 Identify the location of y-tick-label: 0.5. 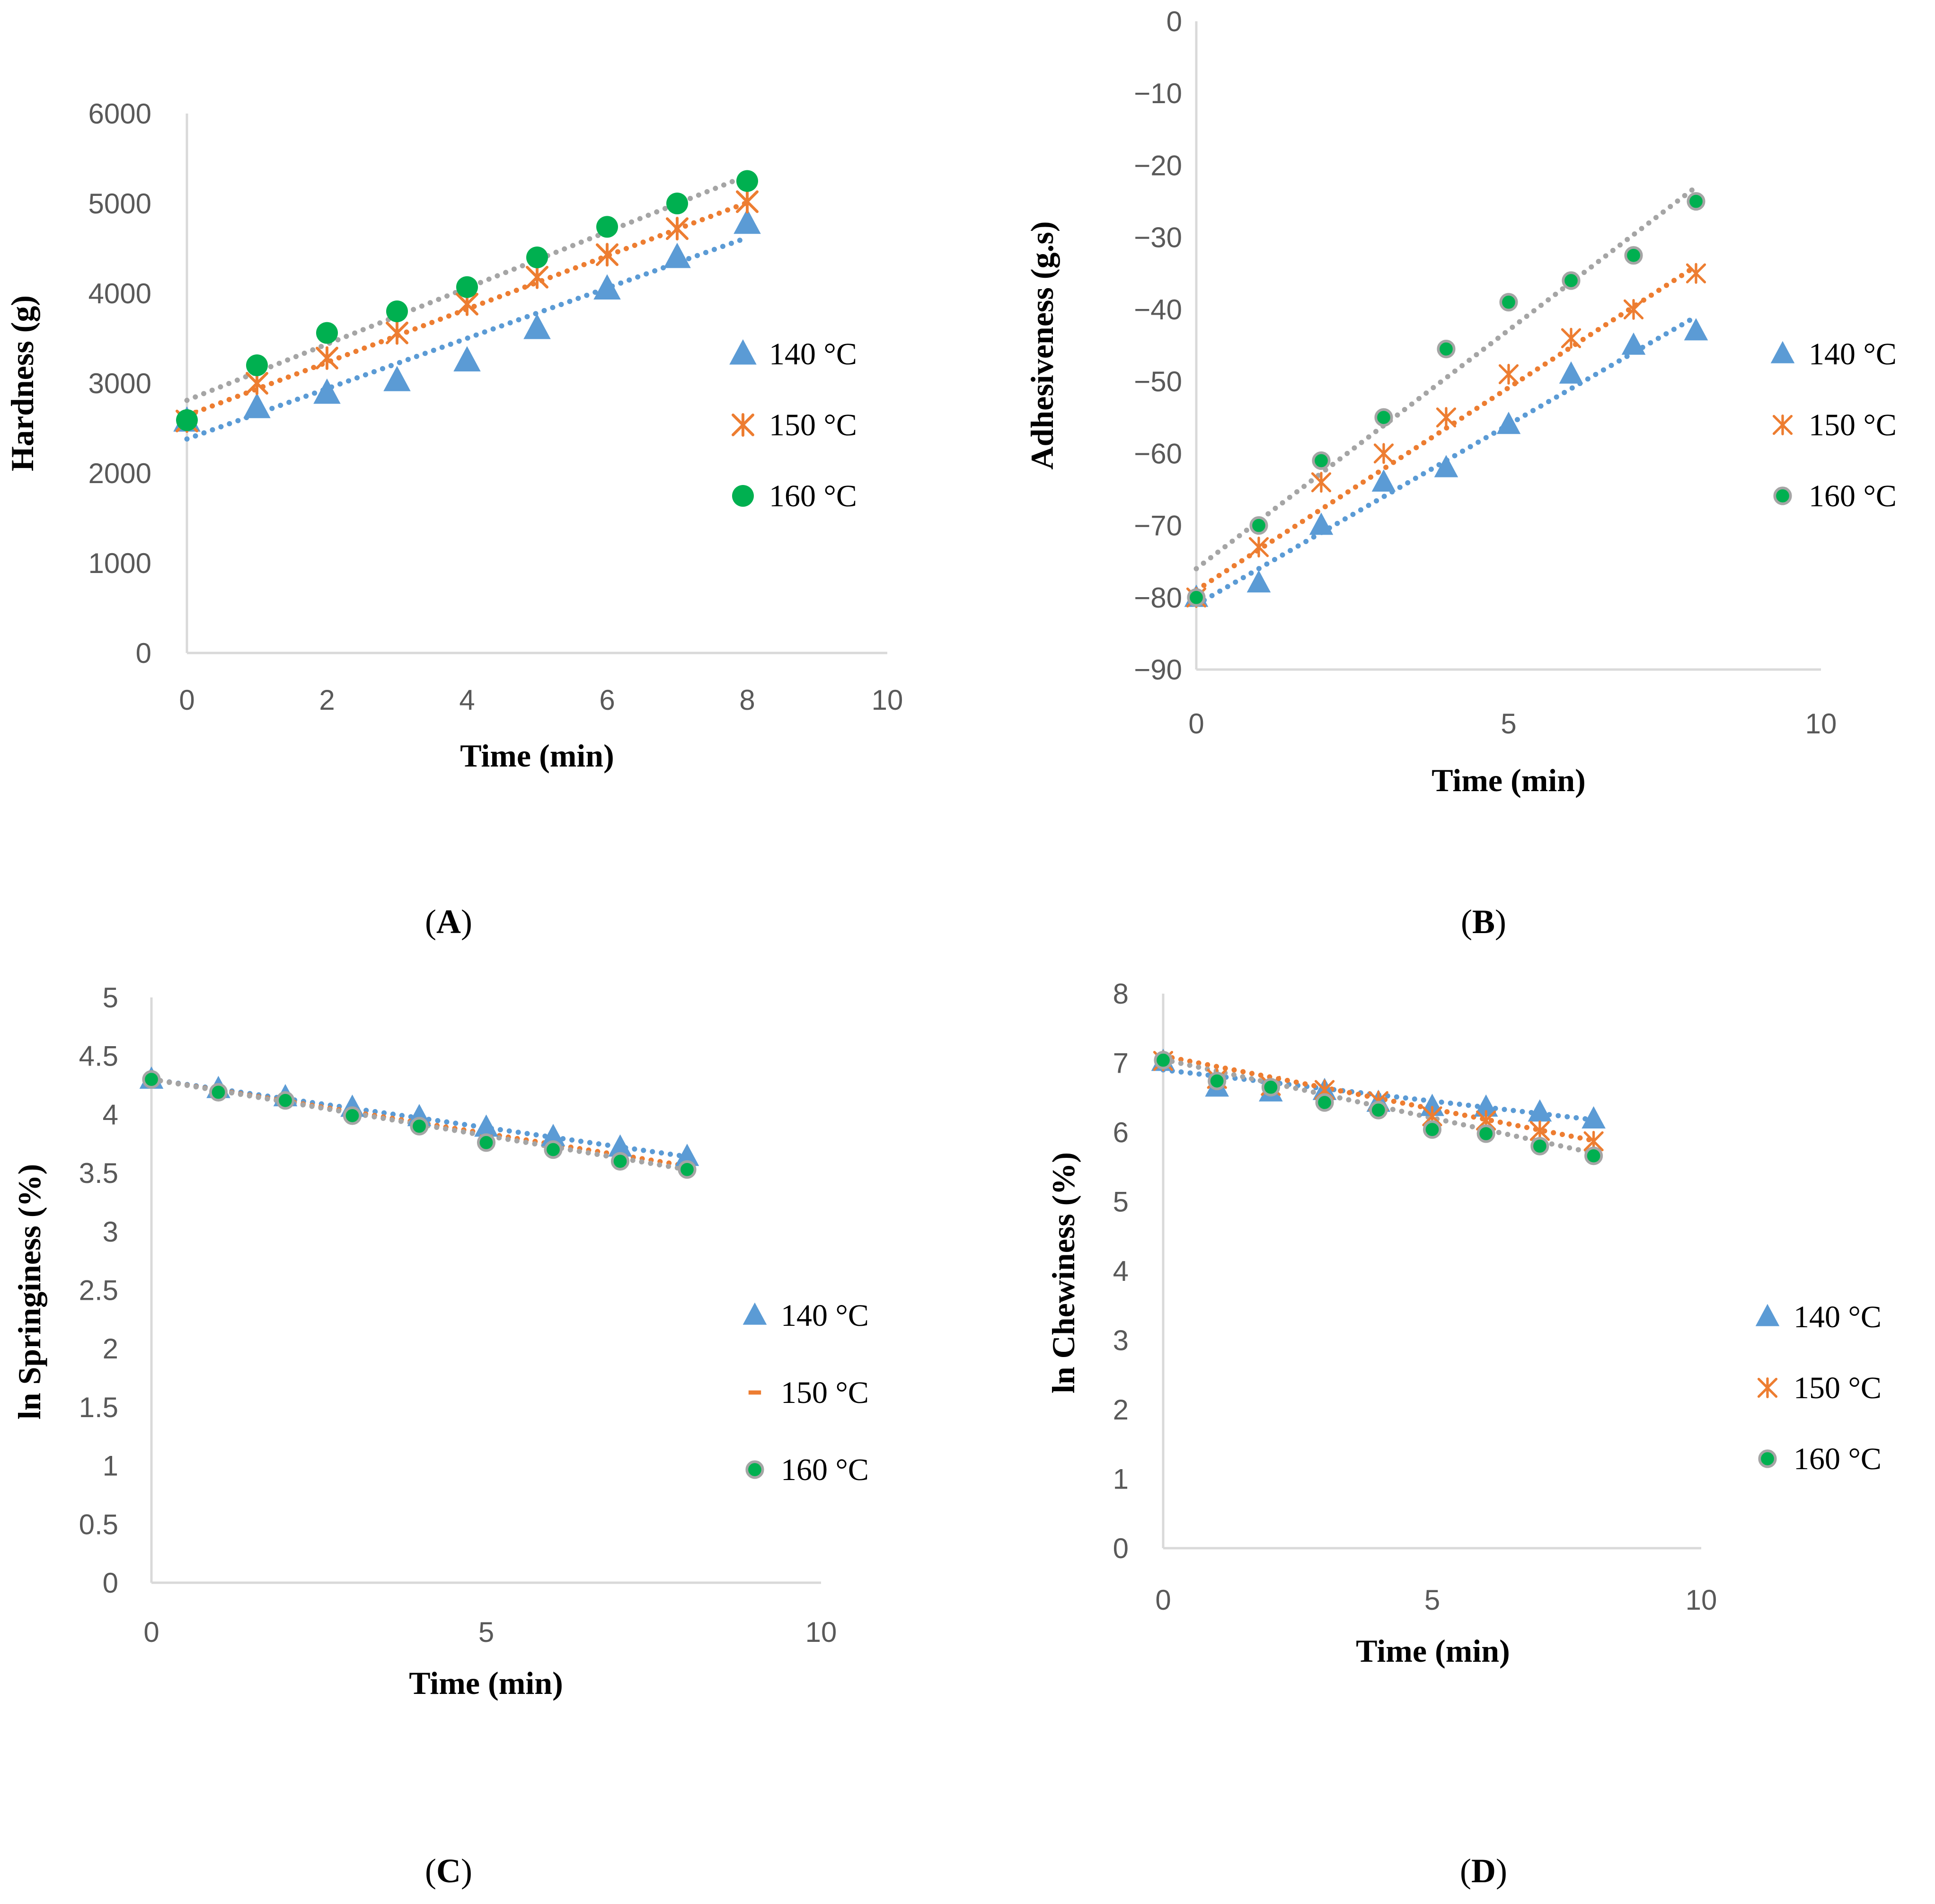
(98, 1524).